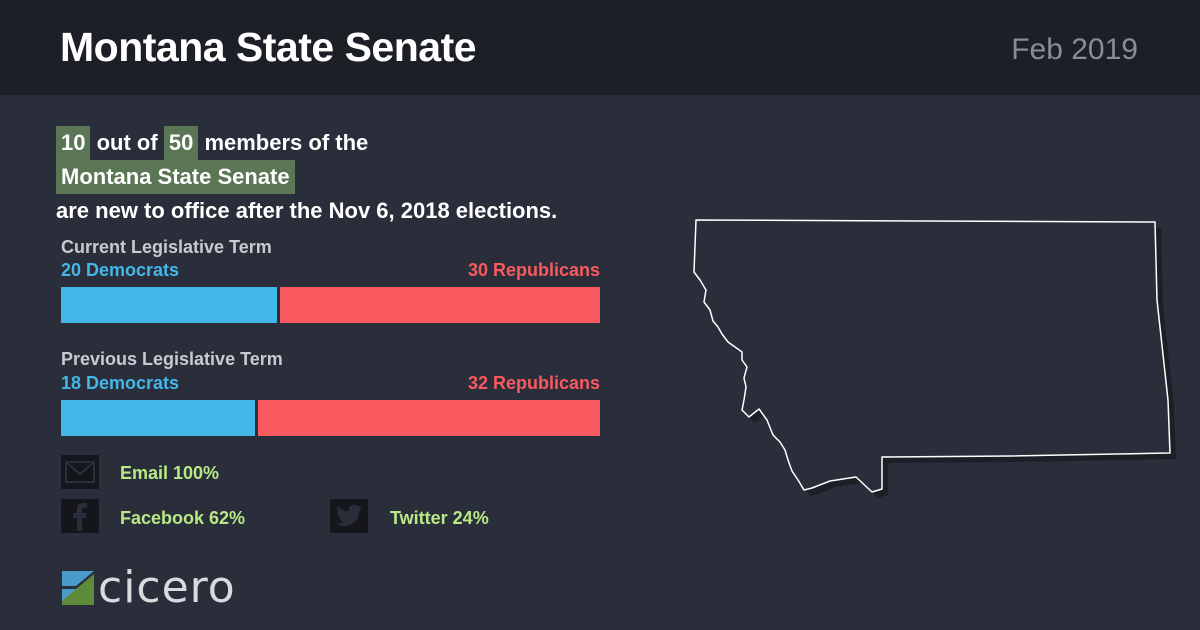 This screenshot has width=1200, height=630. I want to click on current-democrats-segment, so click(169, 305).